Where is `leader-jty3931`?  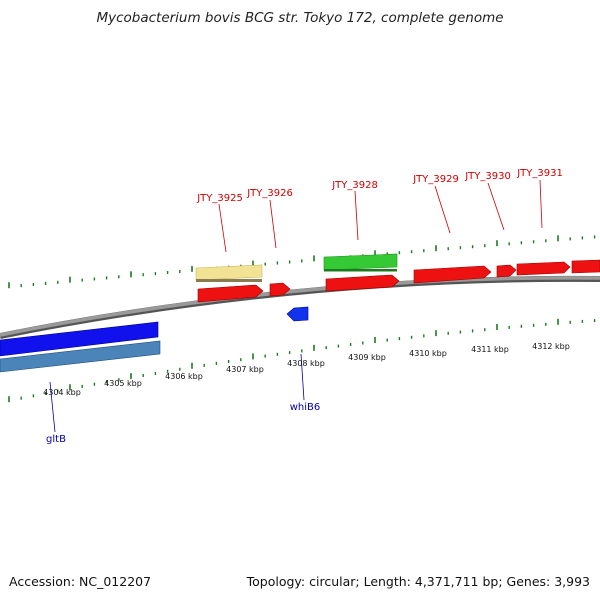
leader-jty3931 is located at coordinates (541, 204).